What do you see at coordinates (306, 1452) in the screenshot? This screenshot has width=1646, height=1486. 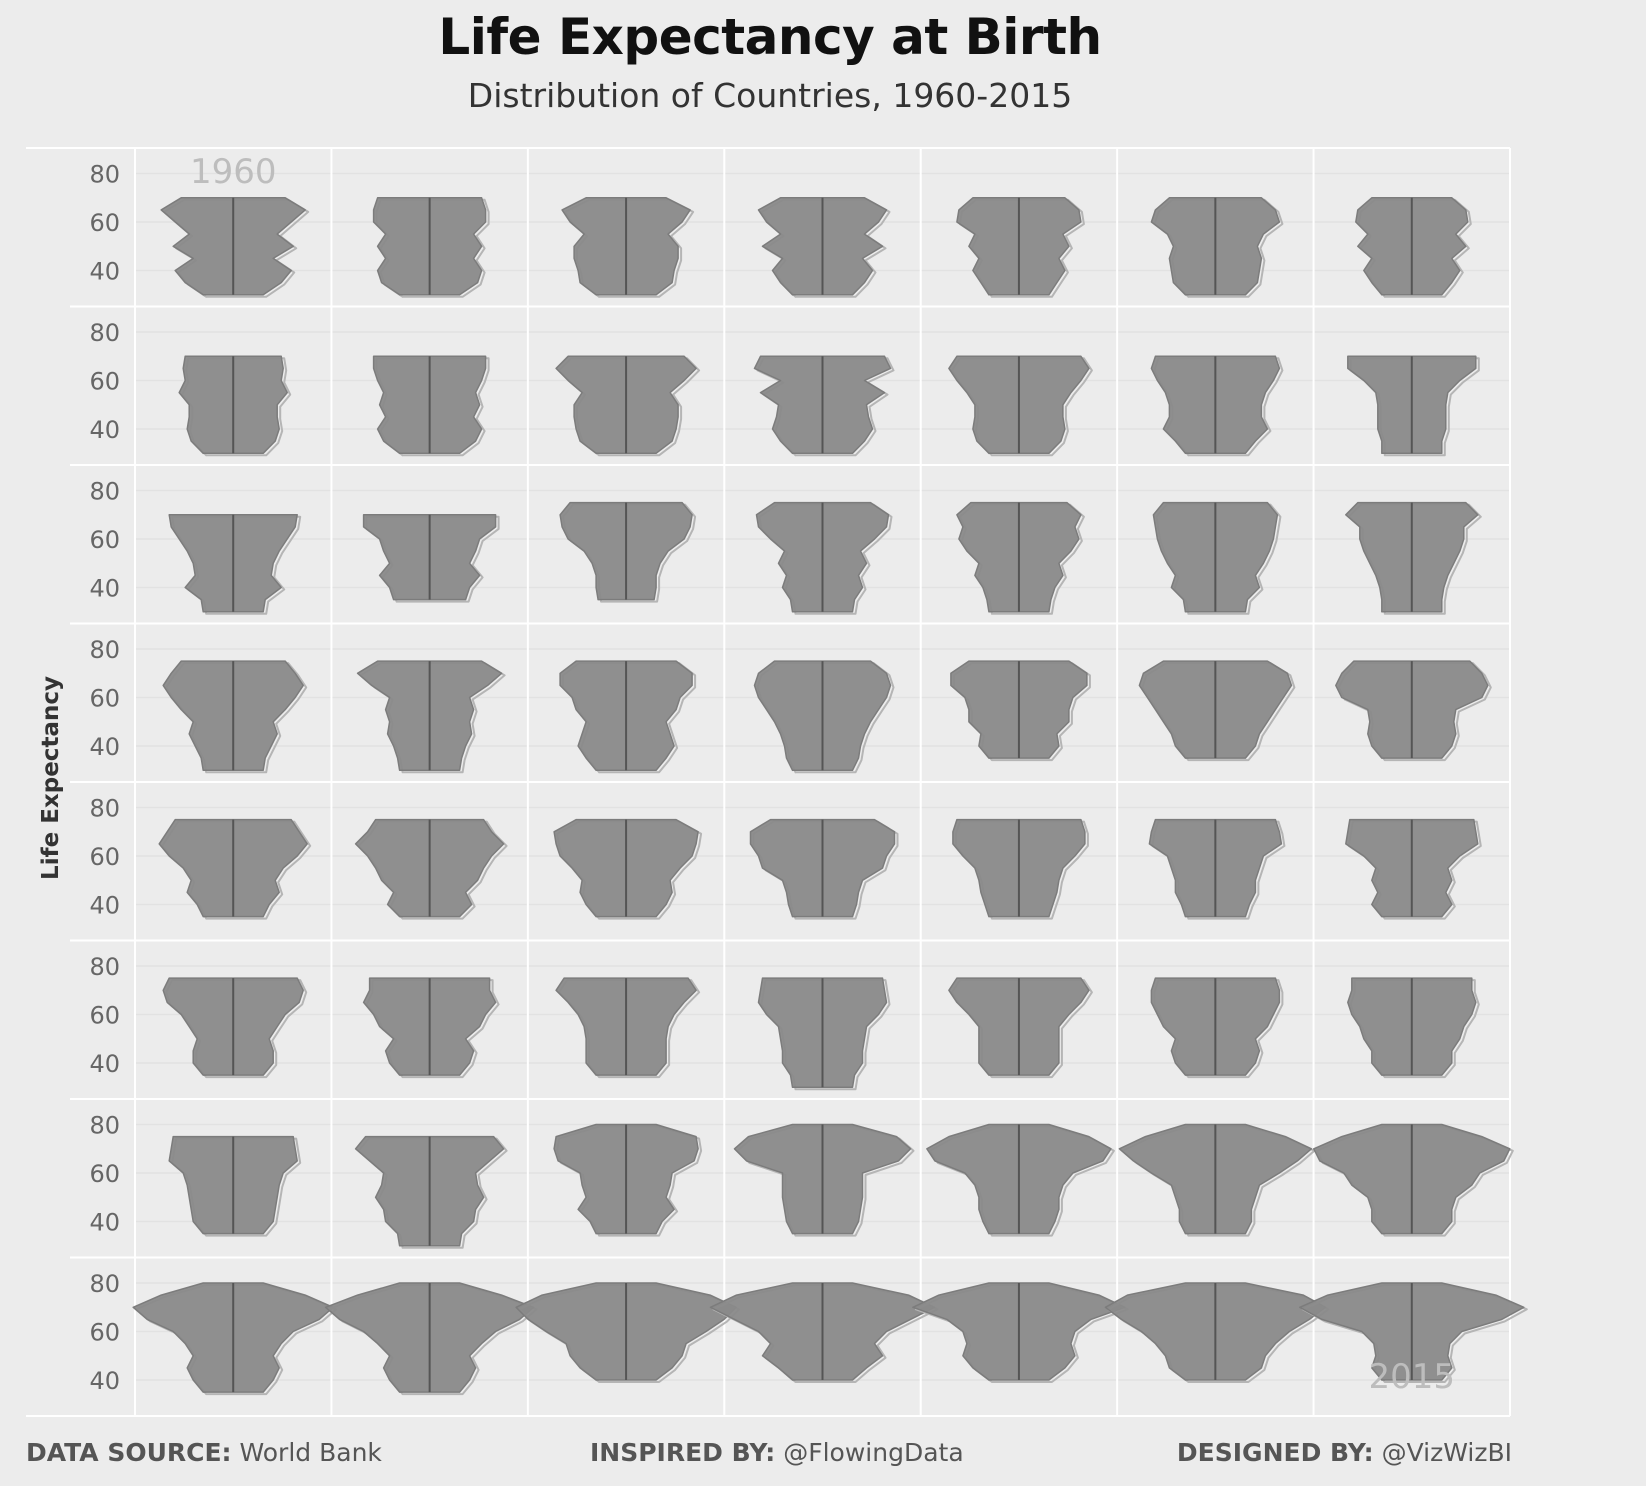 I see `footer-source-value: World Bank` at bounding box center [306, 1452].